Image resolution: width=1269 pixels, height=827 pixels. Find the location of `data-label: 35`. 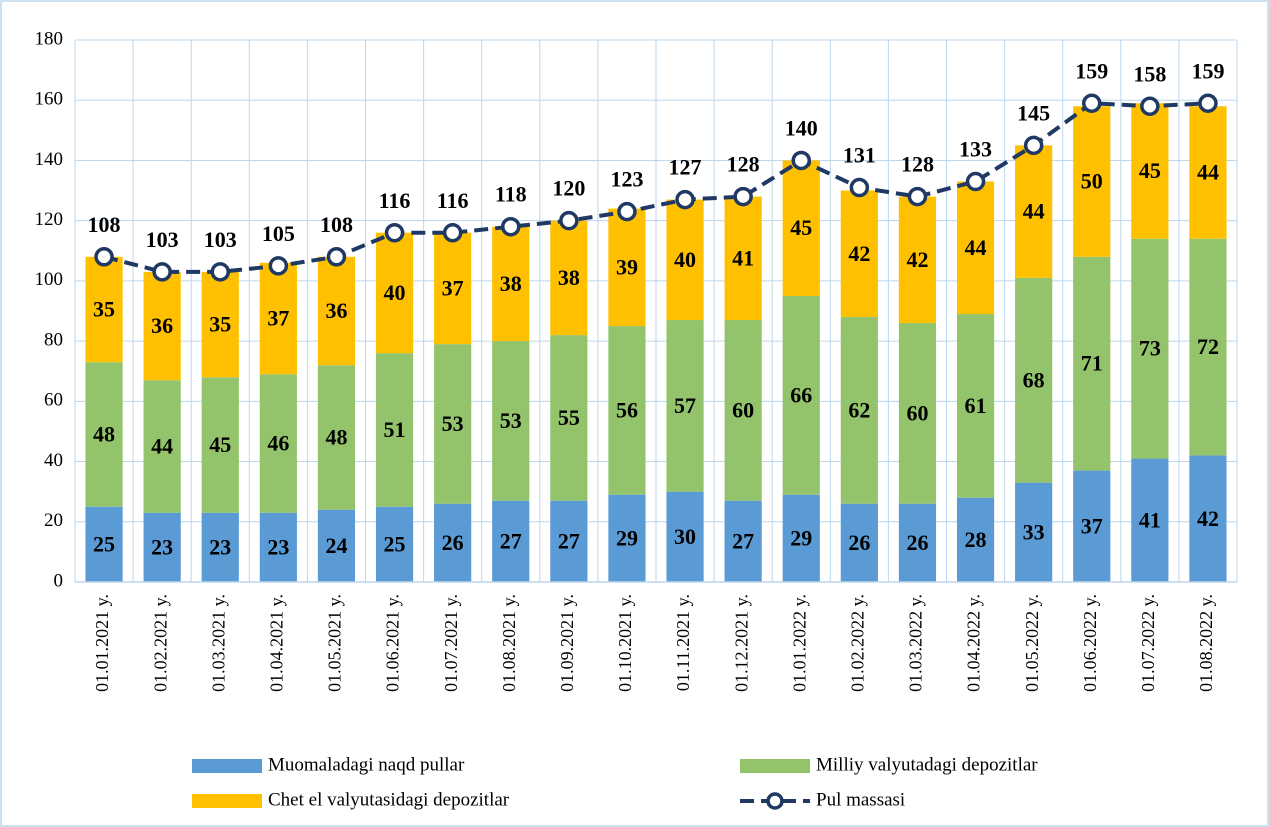

data-label: 35 is located at coordinates (104, 309).